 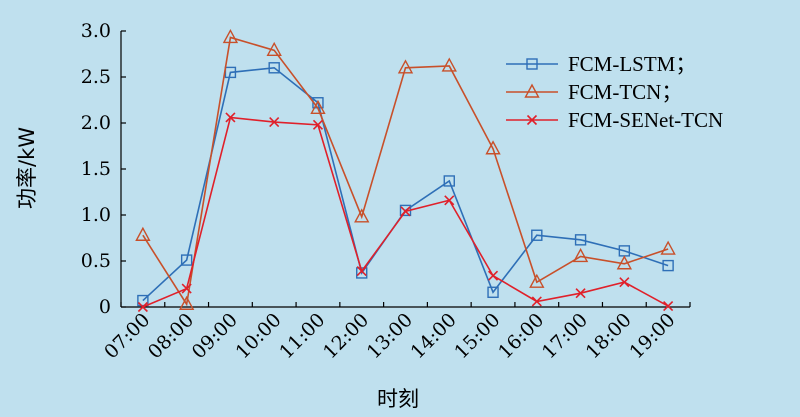 What do you see at coordinates (398, 399) in the screenshot?
I see `x-axis-title: 时刻` at bounding box center [398, 399].